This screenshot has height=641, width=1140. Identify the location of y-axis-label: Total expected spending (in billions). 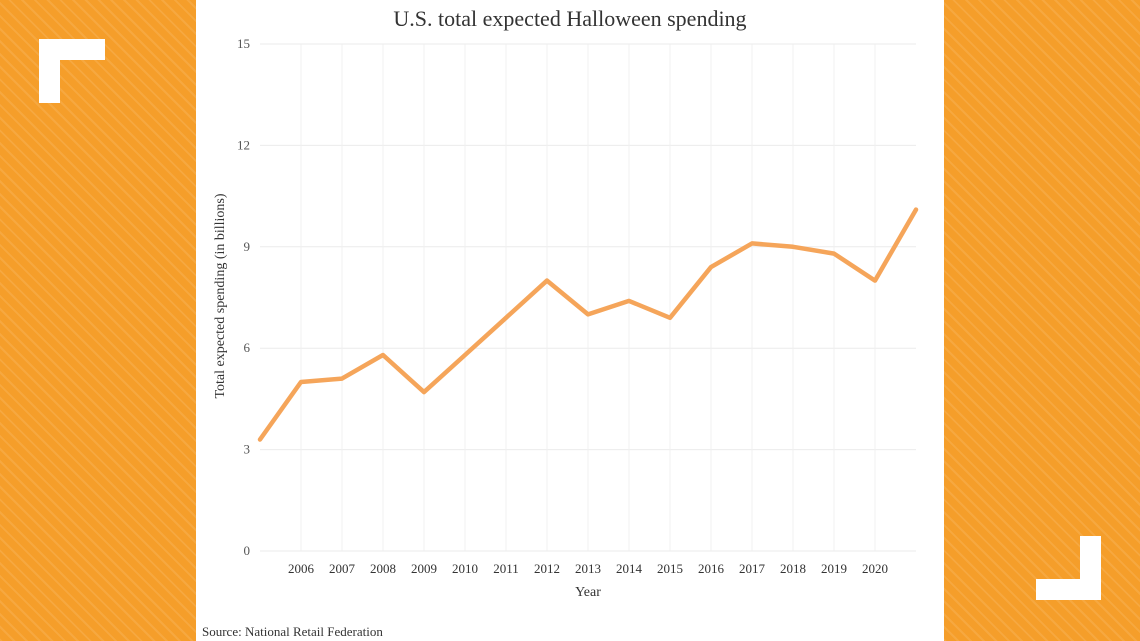
(220, 295).